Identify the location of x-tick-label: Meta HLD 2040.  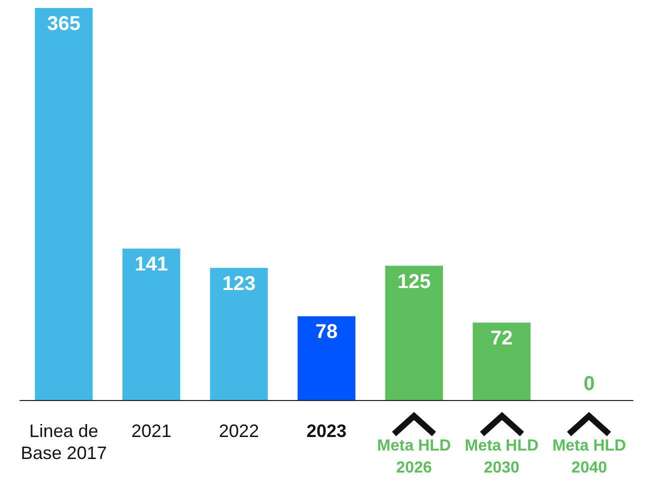
(589, 457).